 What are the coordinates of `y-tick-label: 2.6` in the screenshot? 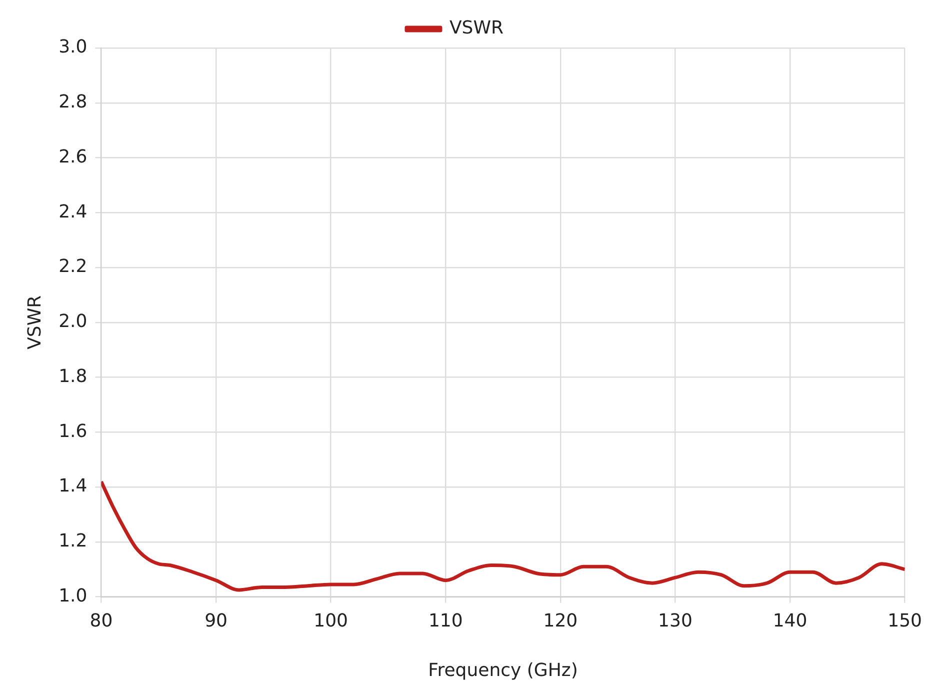 It's located at (73, 157).